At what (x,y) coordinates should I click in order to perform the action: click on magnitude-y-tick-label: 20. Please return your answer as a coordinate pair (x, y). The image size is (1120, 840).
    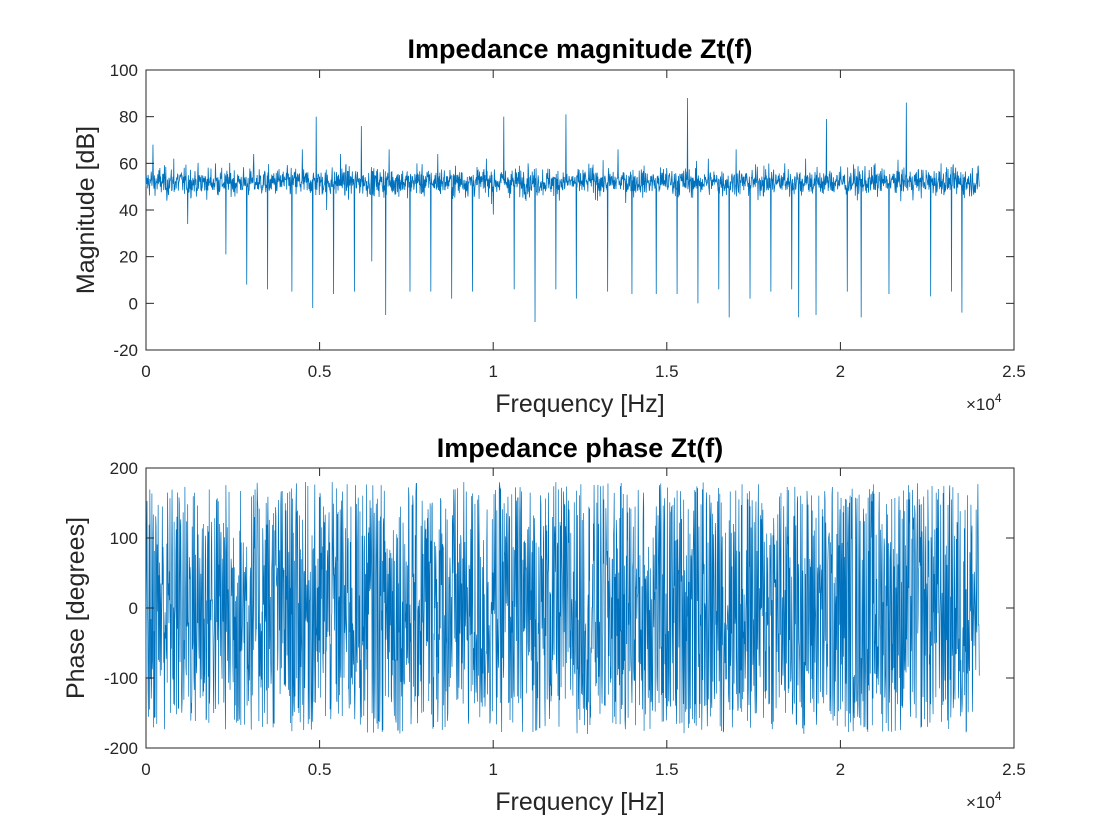
    Looking at the image, I should click on (128, 257).